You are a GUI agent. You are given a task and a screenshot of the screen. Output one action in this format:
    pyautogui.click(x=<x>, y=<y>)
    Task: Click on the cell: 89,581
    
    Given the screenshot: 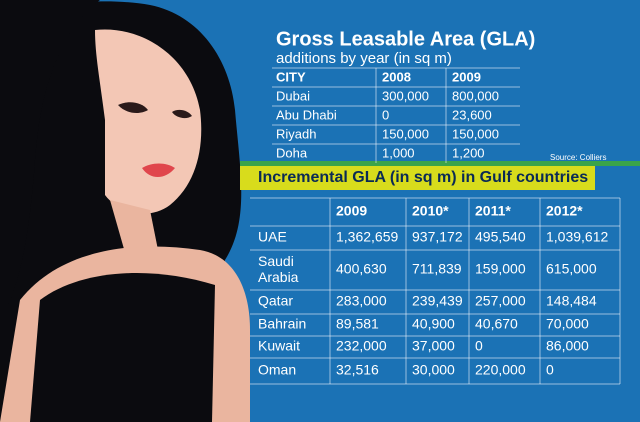 What is the action you would take?
    pyautogui.click(x=357, y=324)
    